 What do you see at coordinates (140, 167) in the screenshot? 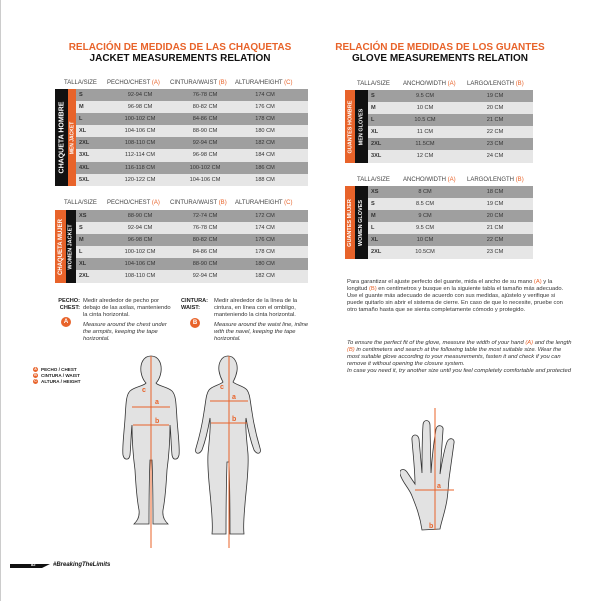
I see `value-cell: 116-118 CM` at bounding box center [140, 167].